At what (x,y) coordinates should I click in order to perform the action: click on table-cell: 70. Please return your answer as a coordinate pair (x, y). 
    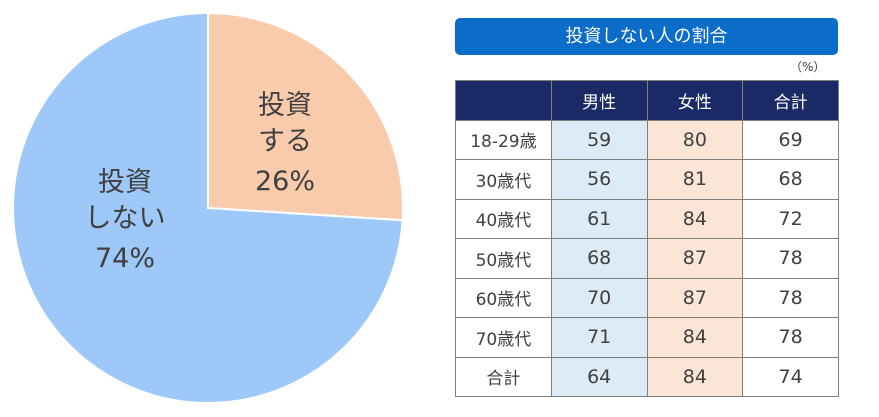
    Looking at the image, I should click on (599, 297).